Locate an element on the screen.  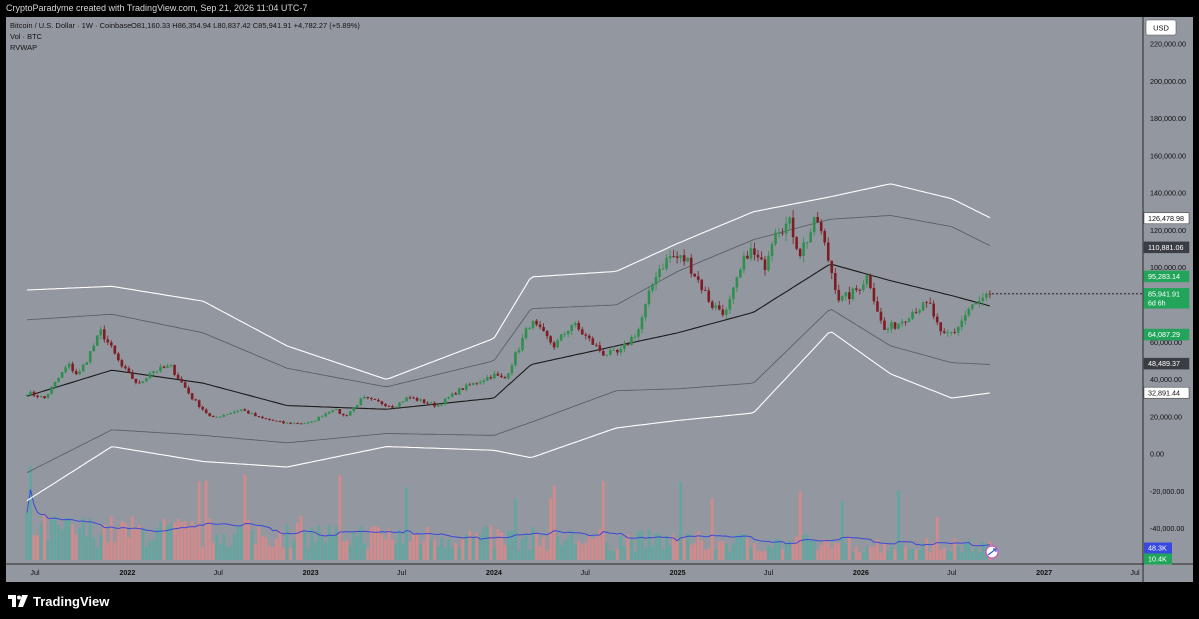
y-tick-label: 0.00 is located at coordinates (1157, 454).